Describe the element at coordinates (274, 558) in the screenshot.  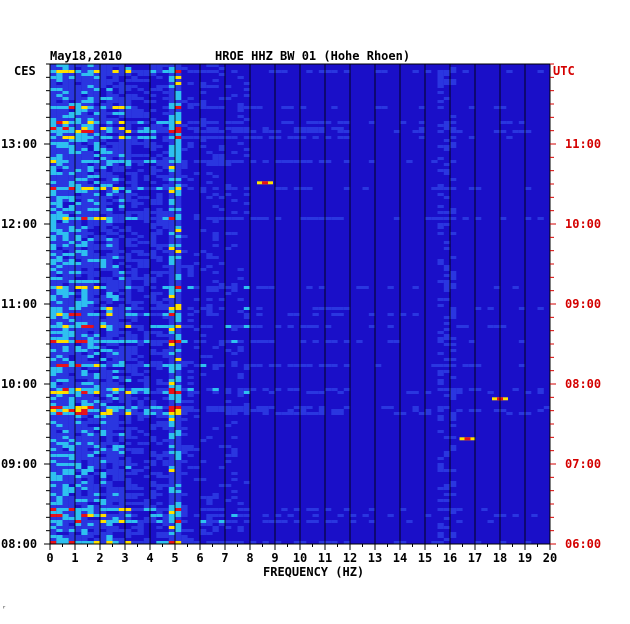
I see `x-tick-label: 9` at that location.